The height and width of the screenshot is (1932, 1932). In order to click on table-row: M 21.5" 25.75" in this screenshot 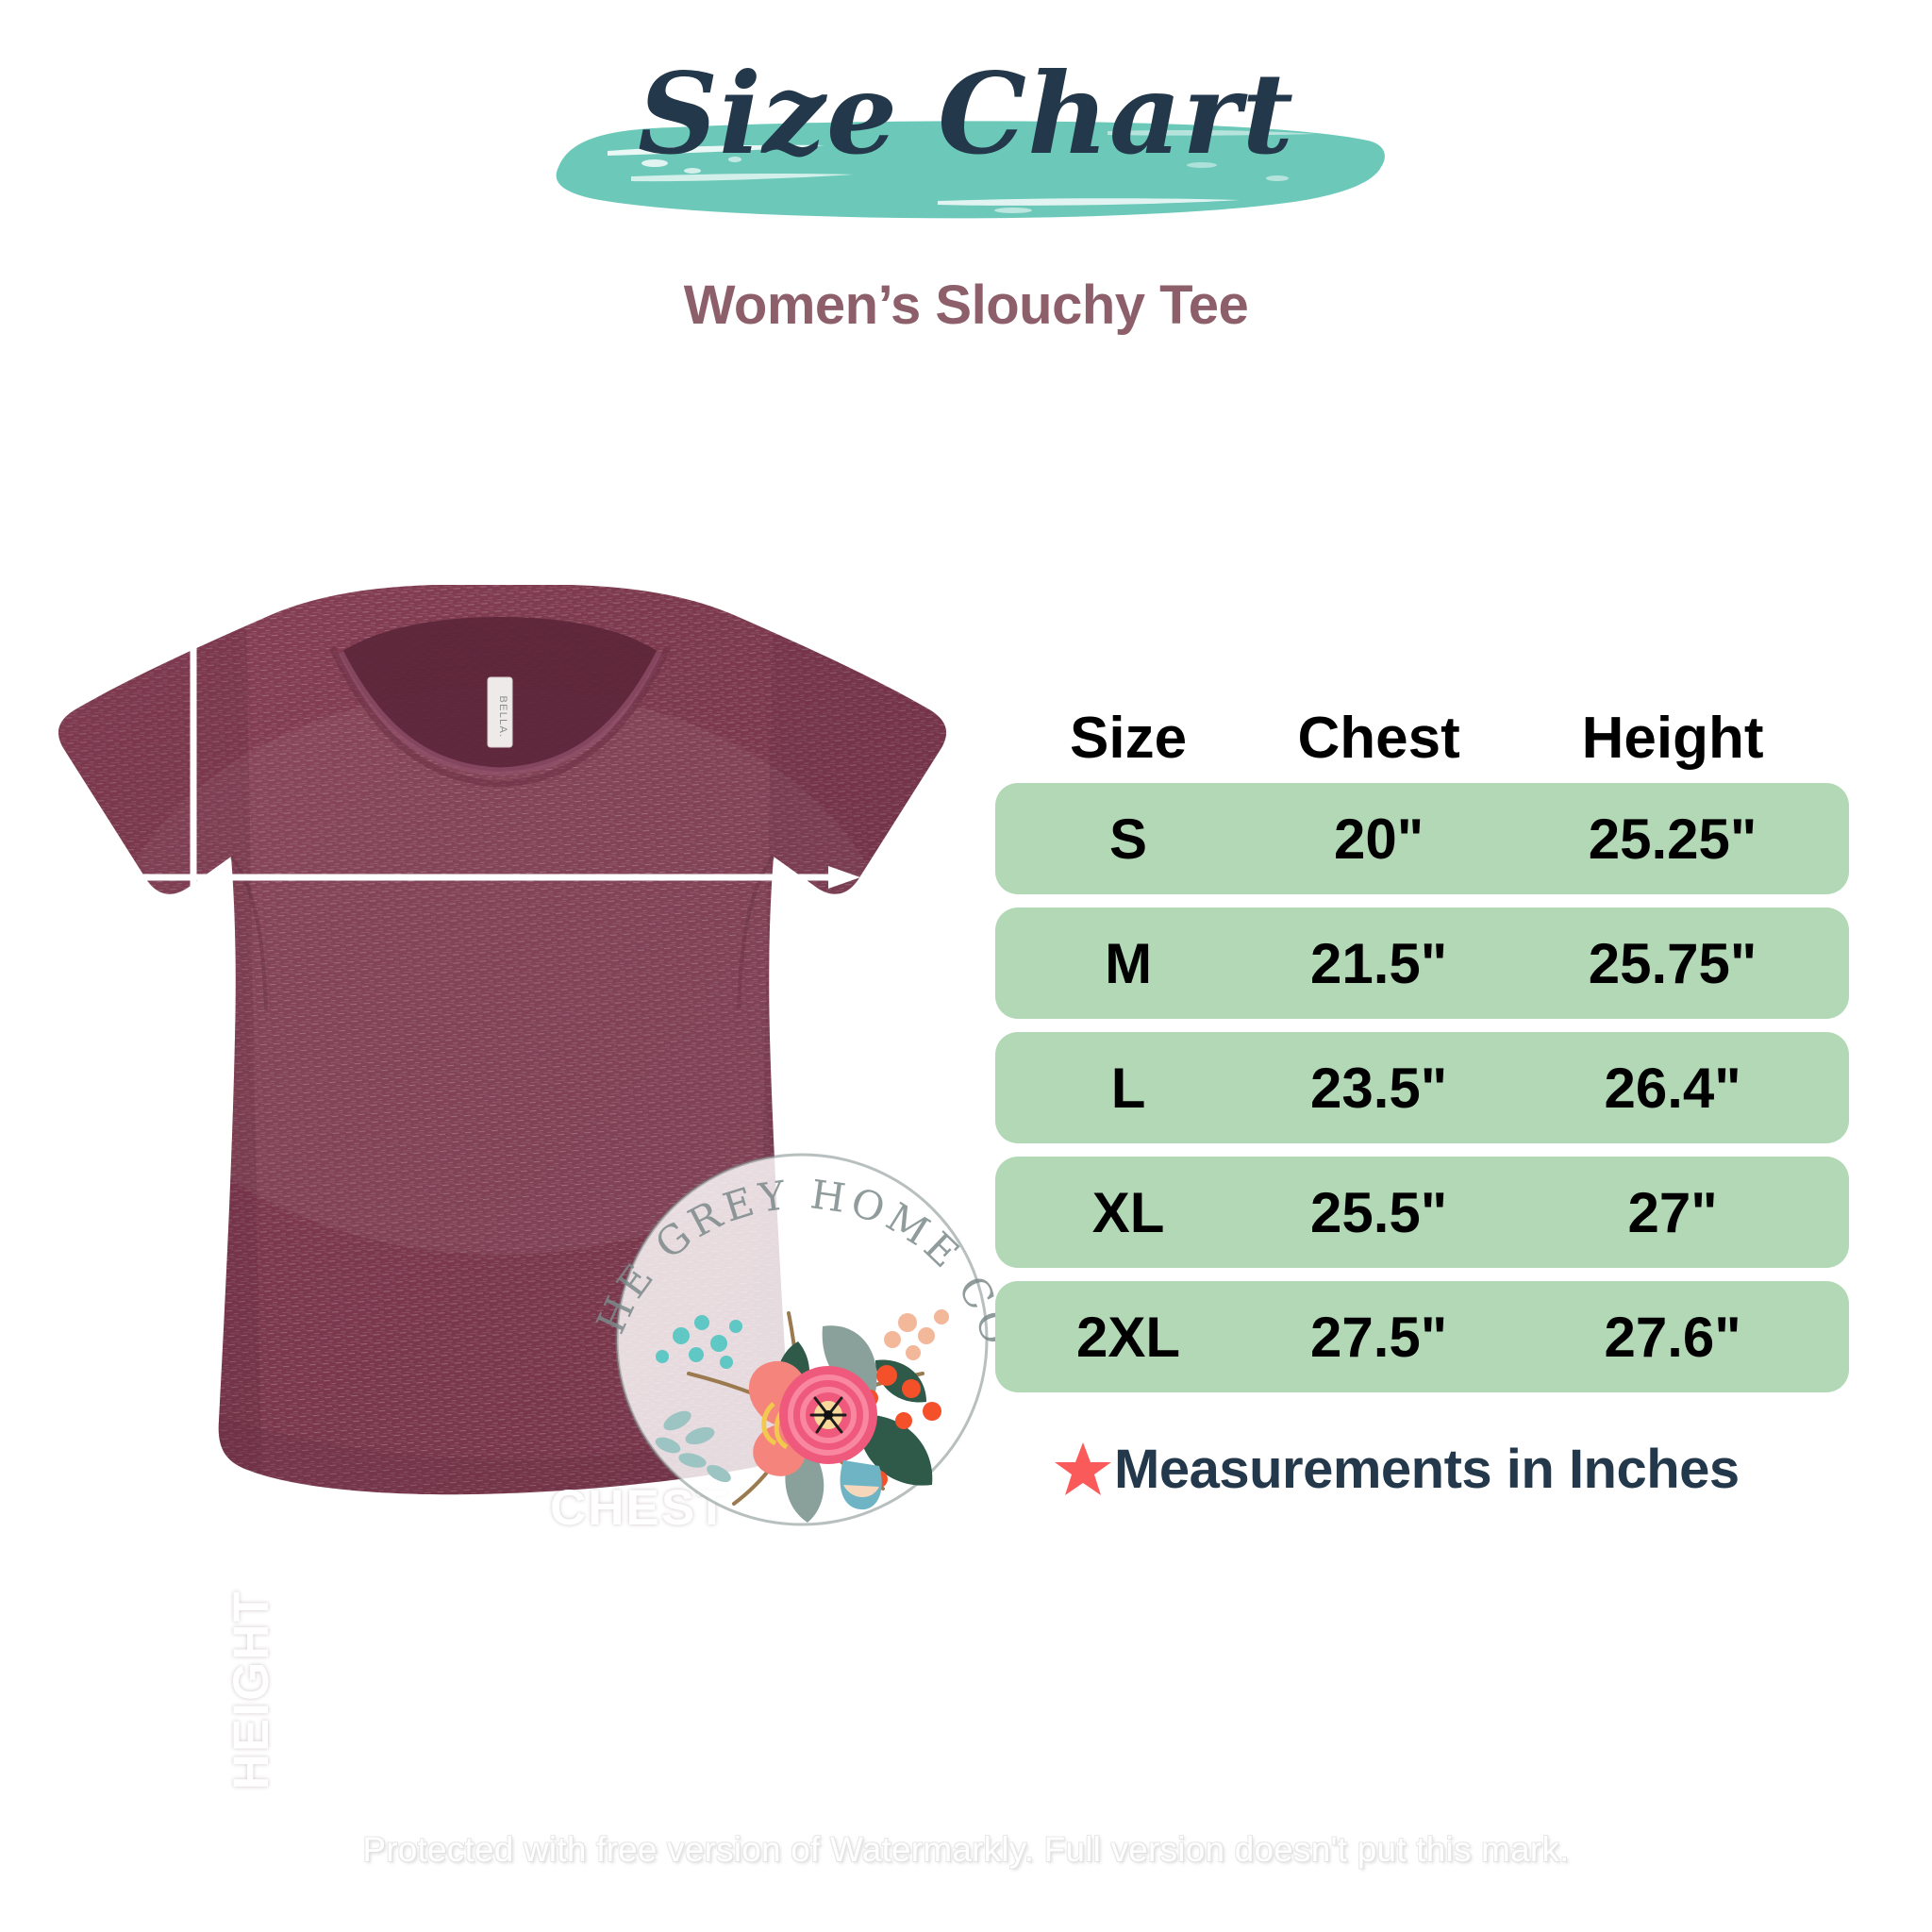, I will do `click(1422, 964)`.